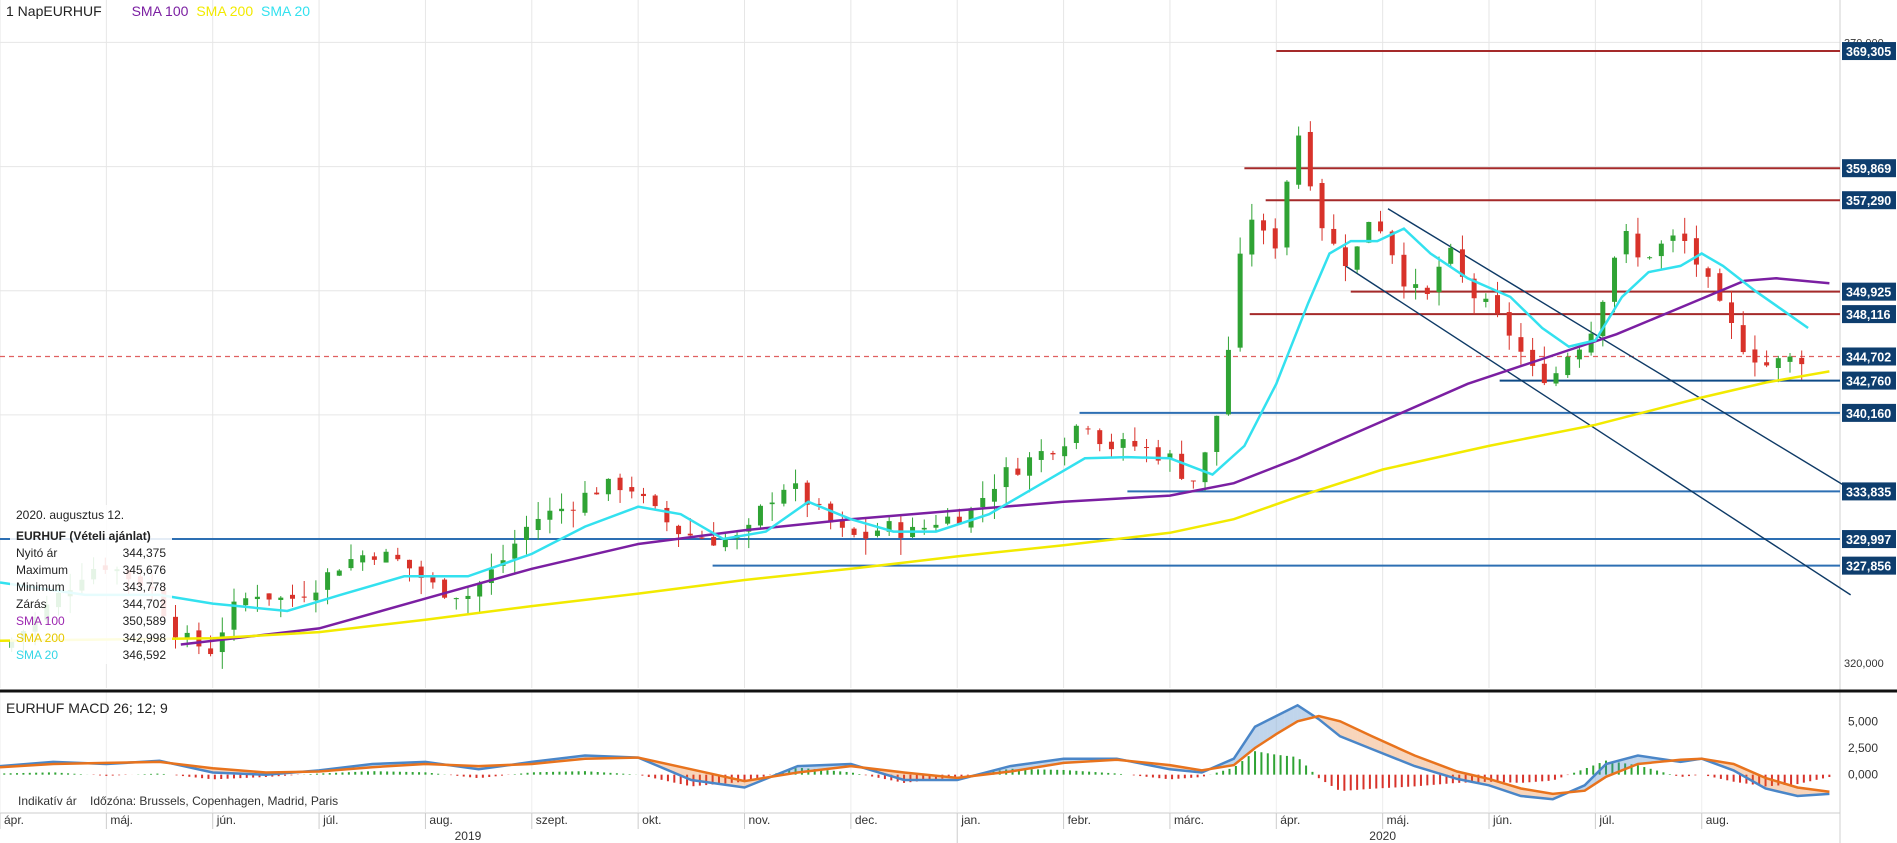  What do you see at coordinates (91, 638) in the screenshot?
I see `info-row: SMA 200 342,998` at bounding box center [91, 638].